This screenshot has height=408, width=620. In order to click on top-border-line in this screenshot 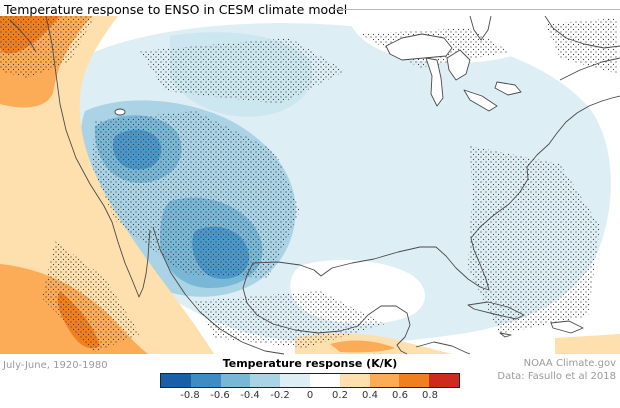, I will do `click(477, 9)`.